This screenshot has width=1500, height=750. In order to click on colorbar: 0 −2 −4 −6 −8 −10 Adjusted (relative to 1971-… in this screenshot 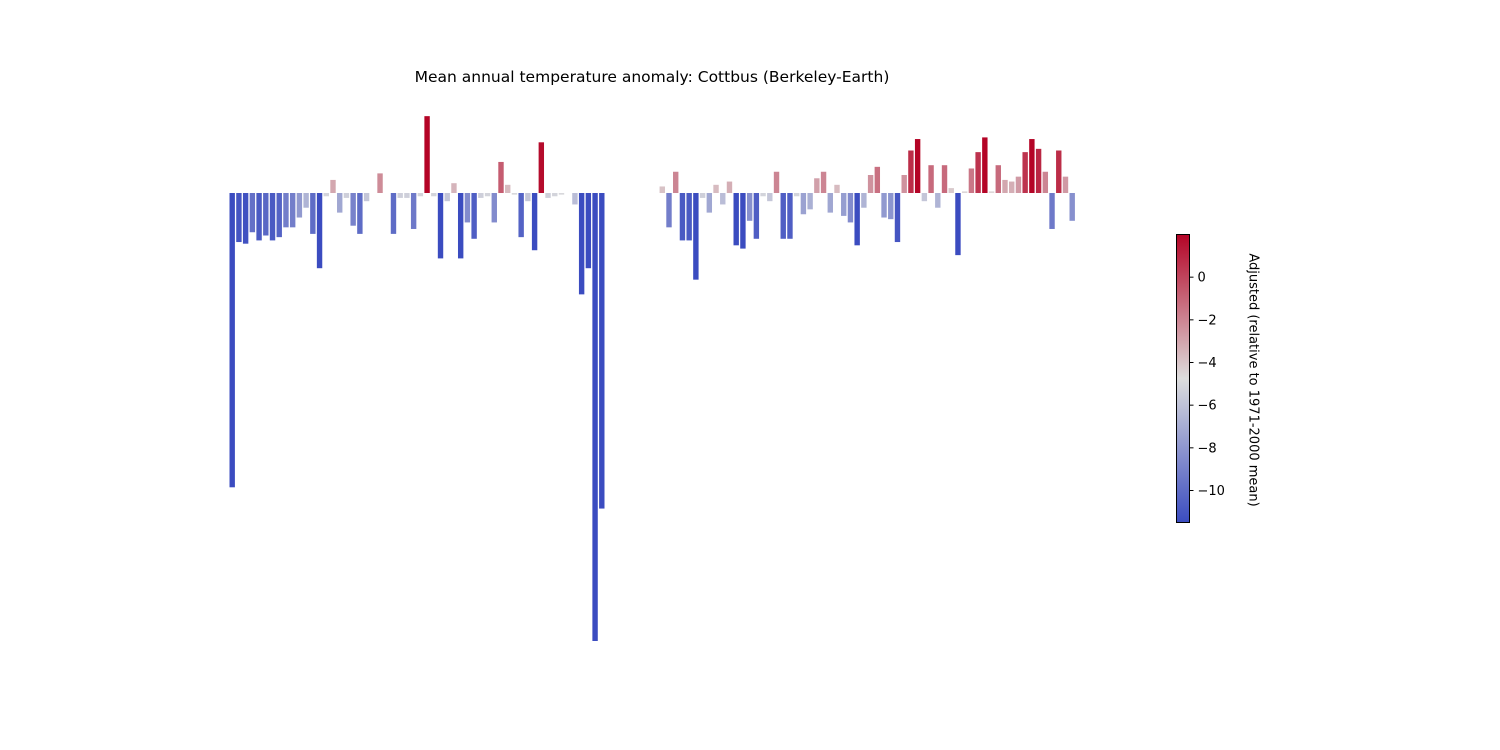, I will do `click(1218, 378)`.